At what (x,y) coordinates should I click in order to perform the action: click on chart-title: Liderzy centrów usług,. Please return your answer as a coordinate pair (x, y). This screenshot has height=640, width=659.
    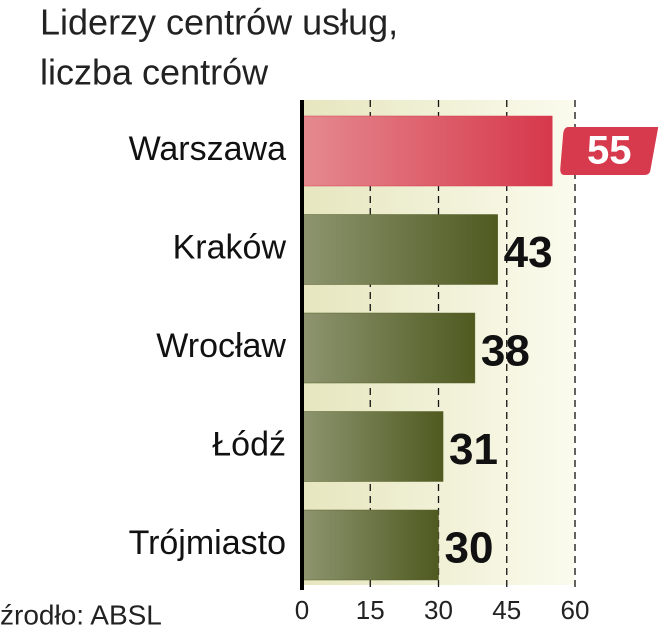
    Looking at the image, I should click on (219, 22).